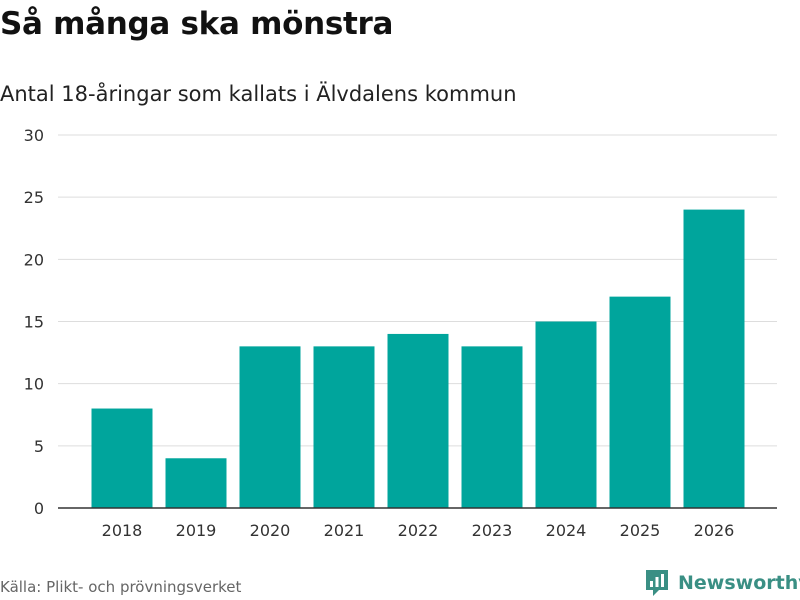 The height and width of the screenshot is (600, 800). What do you see at coordinates (197, 24) in the screenshot?
I see `chart-title: Så många ska mönstra` at bounding box center [197, 24].